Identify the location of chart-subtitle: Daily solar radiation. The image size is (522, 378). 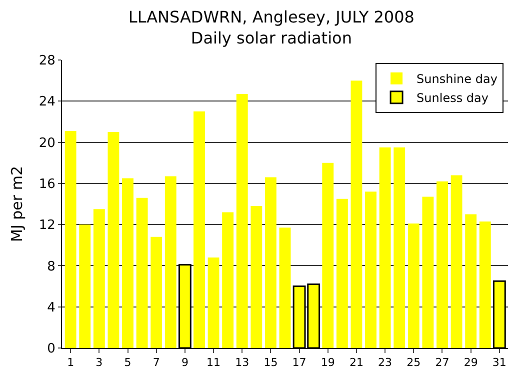
(271, 38).